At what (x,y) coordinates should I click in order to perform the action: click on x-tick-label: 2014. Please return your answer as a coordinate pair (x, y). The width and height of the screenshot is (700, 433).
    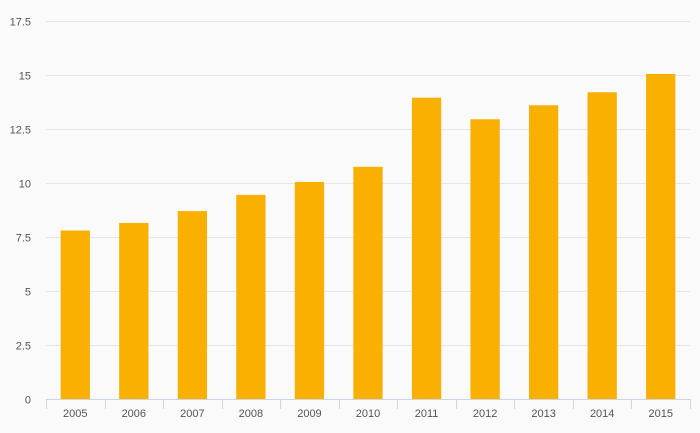
    Looking at the image, I should click on (602, 414).